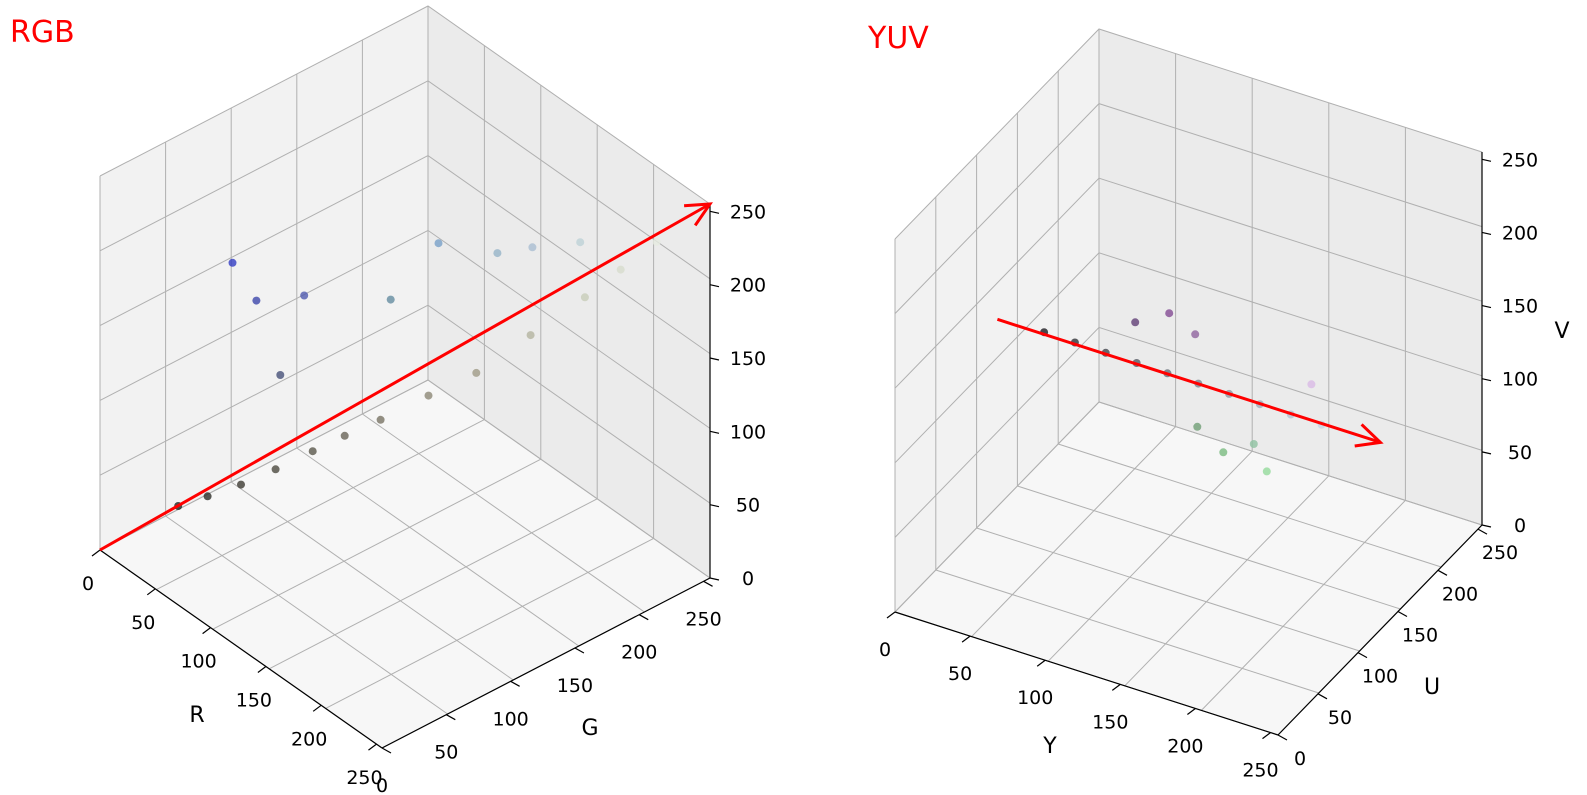  I want to click on z-axis-label: V, so click(1561, 331).